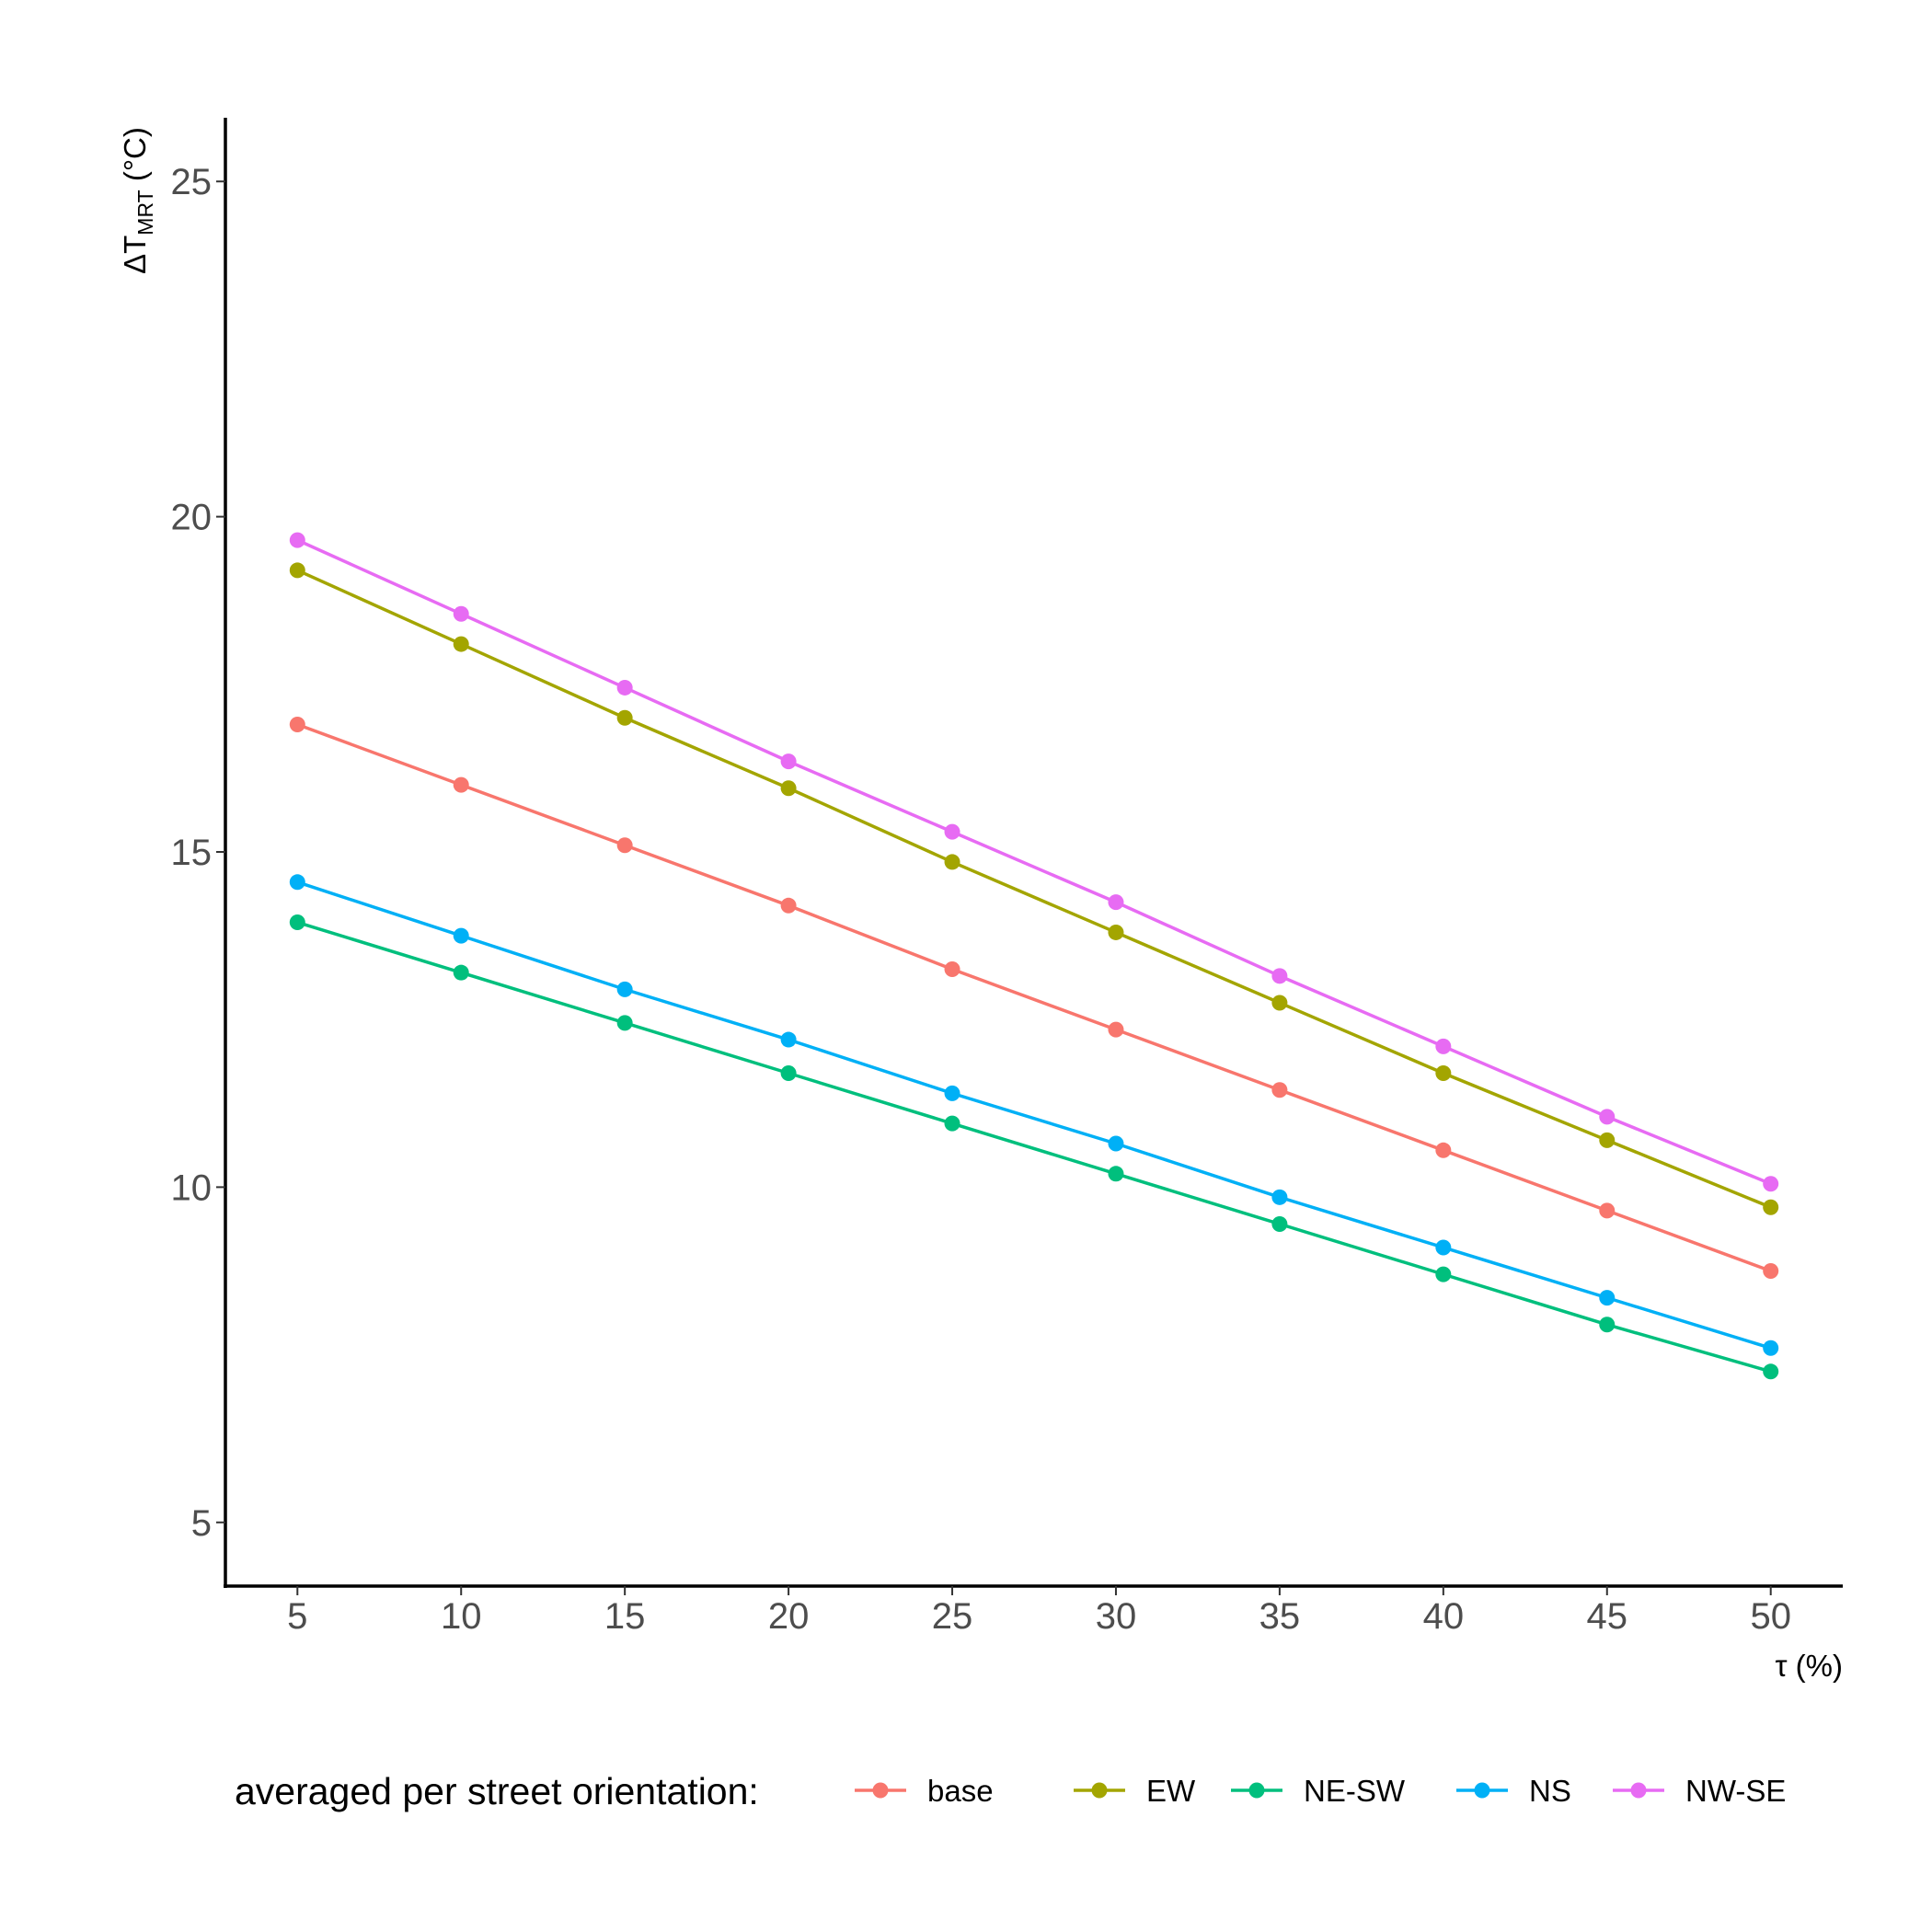 This screenshot has width=1932, height=1932. I want to click on y-tick-label: 15, so click(192, 853).